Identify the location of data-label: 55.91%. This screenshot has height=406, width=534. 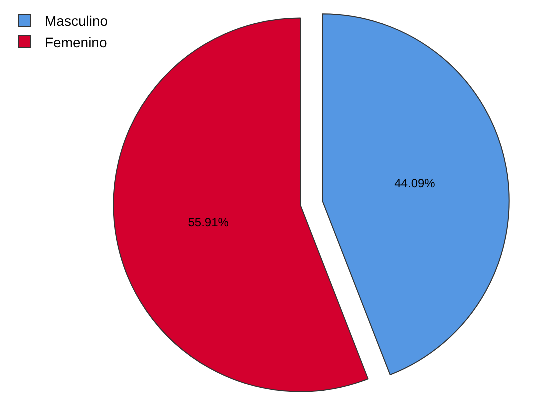
(209, 222).